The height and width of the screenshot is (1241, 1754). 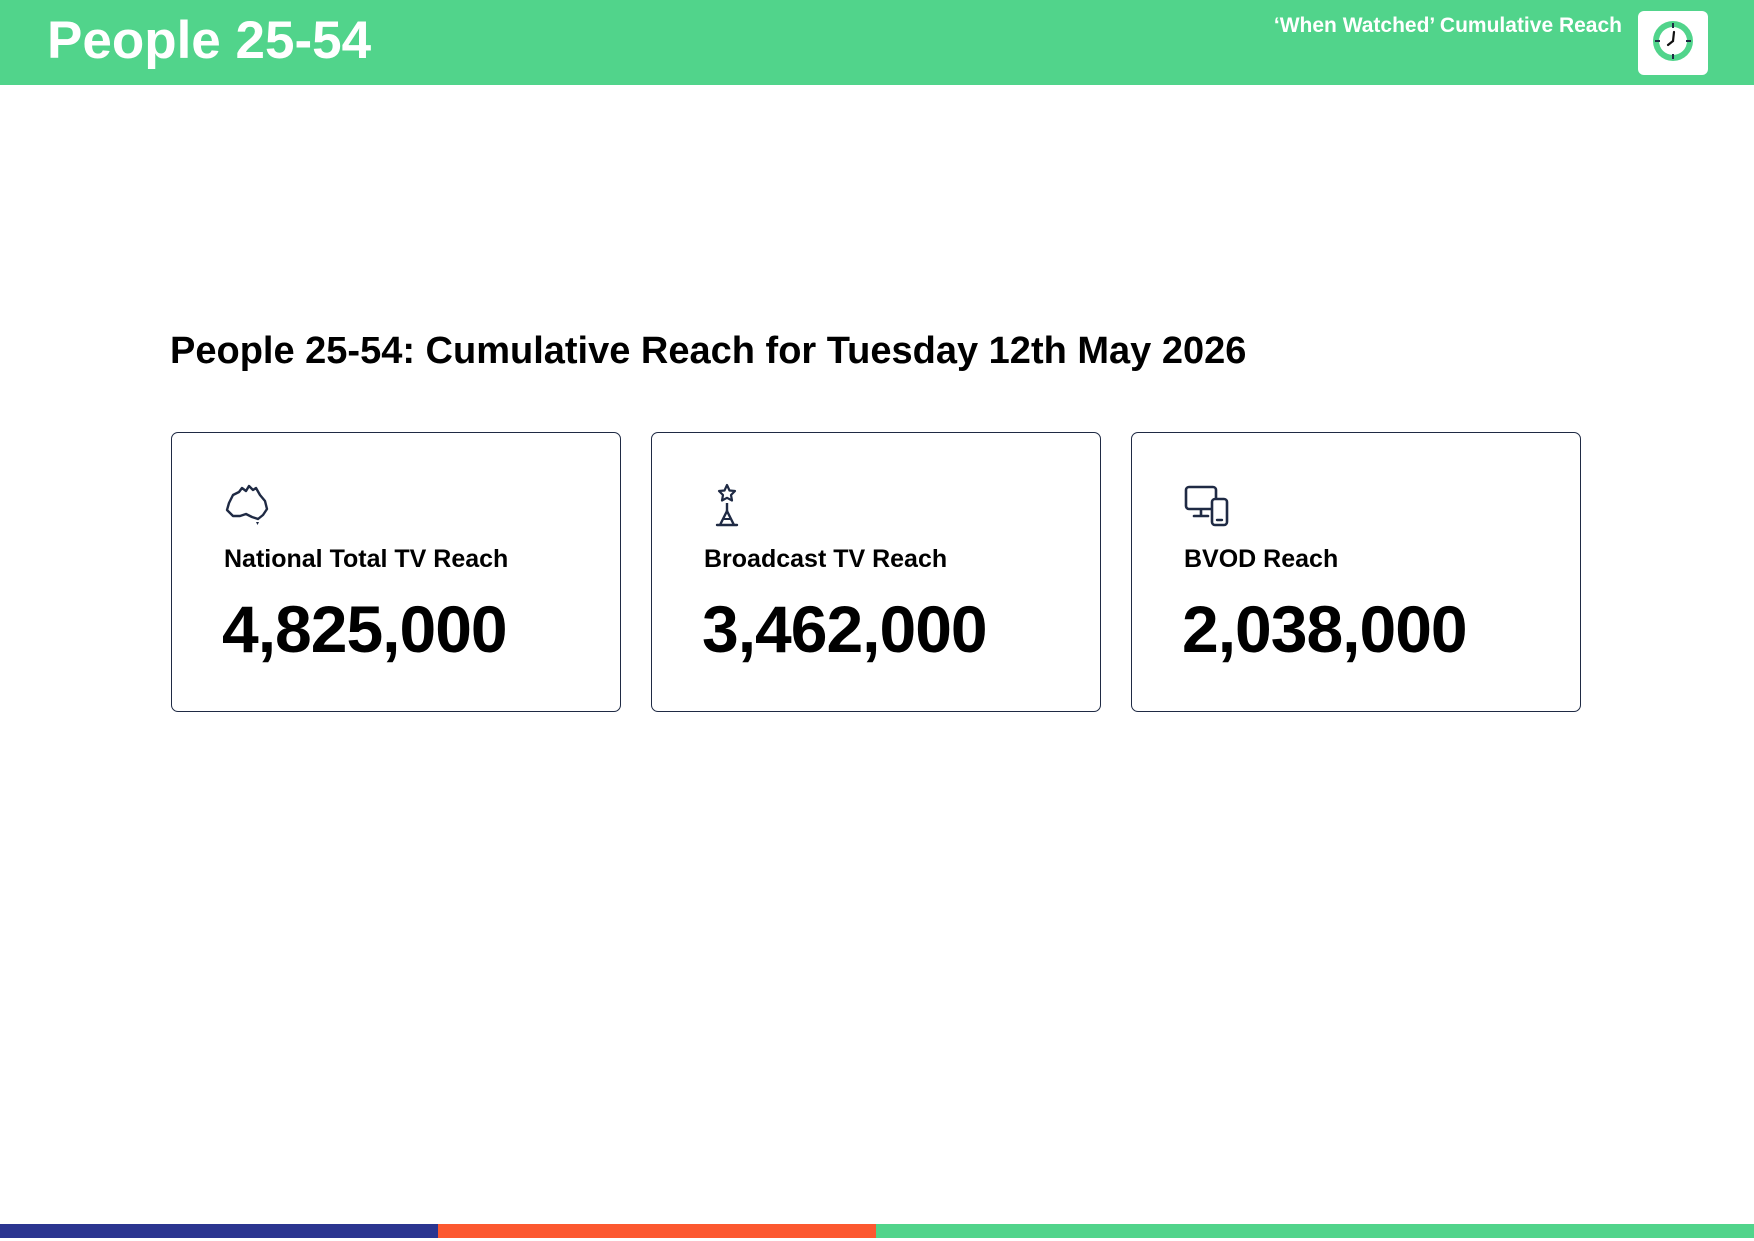 I want to click on card-label: BVOD Reach, so click(x=1261, y=559).